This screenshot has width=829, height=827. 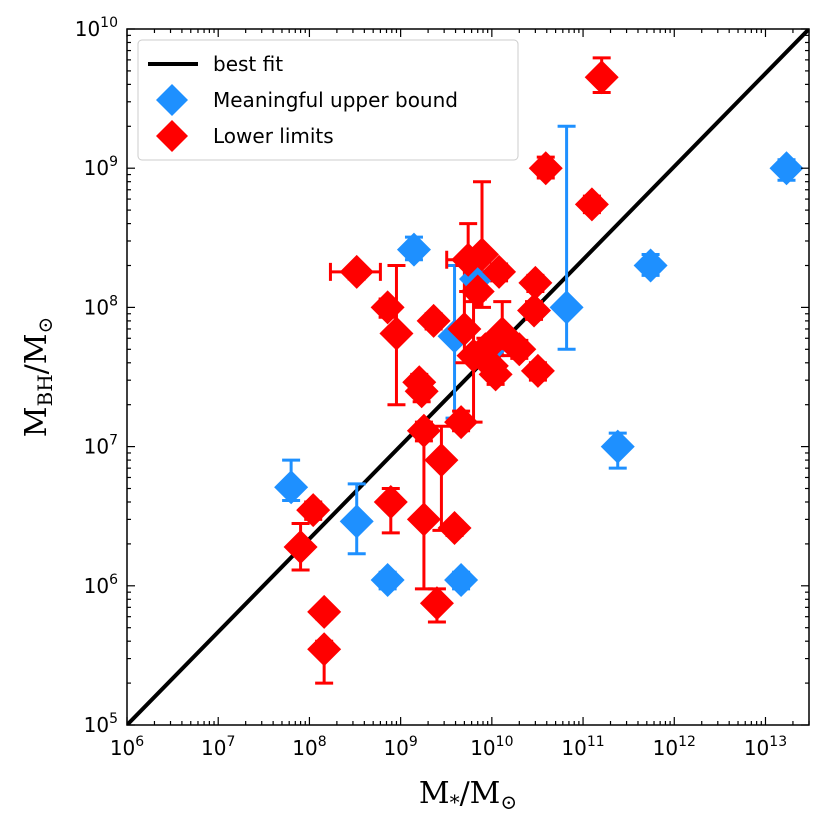 What do you see at coordinates (582, 747) in the screenshot?
I see `x-tick-label: 10¹¹` at bounding box center [582, 747].